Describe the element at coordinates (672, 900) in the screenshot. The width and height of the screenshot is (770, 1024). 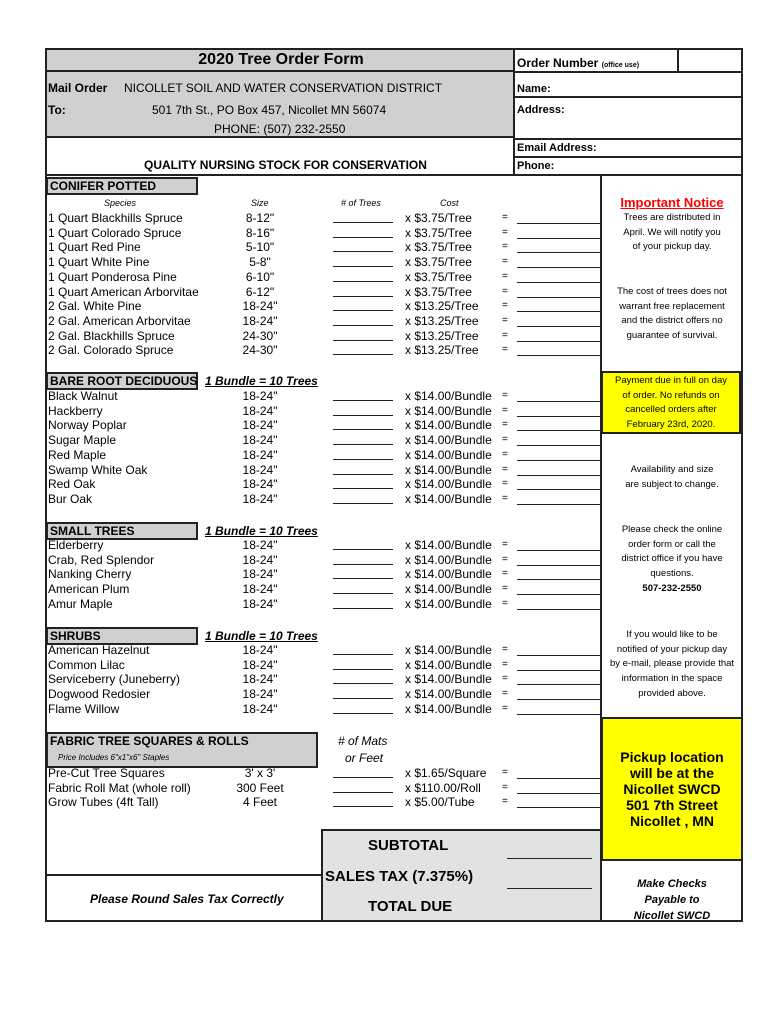
I see `make-checks-note: Make Checks Payable to Nicollet SWCD` at that location.